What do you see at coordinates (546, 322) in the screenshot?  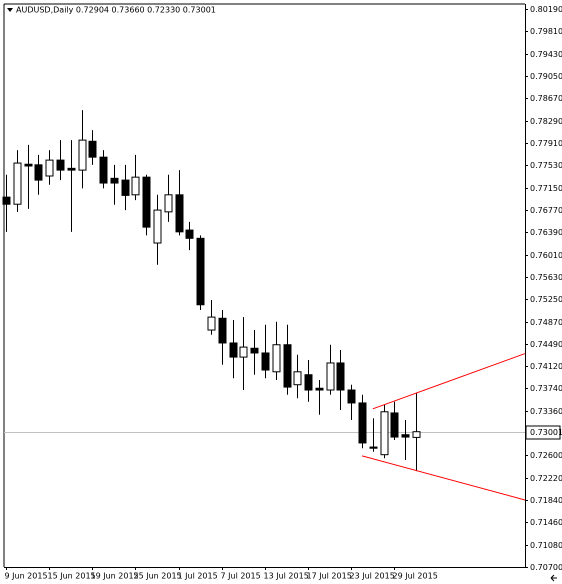 I see `y-tick-label: 0.74870` at bounding box center [546, 322].